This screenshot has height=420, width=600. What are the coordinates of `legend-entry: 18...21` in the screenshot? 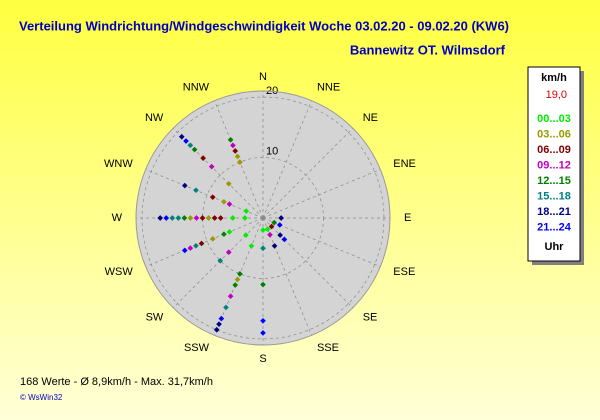 It's located at (554, 212).